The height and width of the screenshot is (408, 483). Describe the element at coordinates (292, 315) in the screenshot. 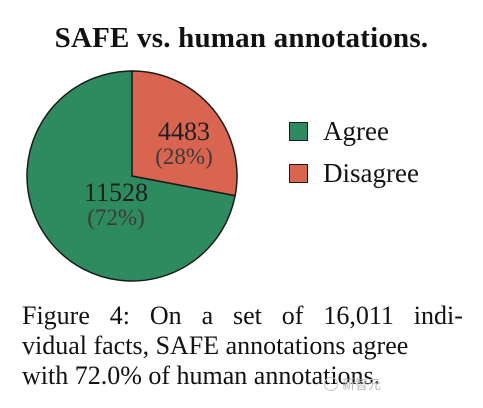

I see `caption-word: of` at that location.